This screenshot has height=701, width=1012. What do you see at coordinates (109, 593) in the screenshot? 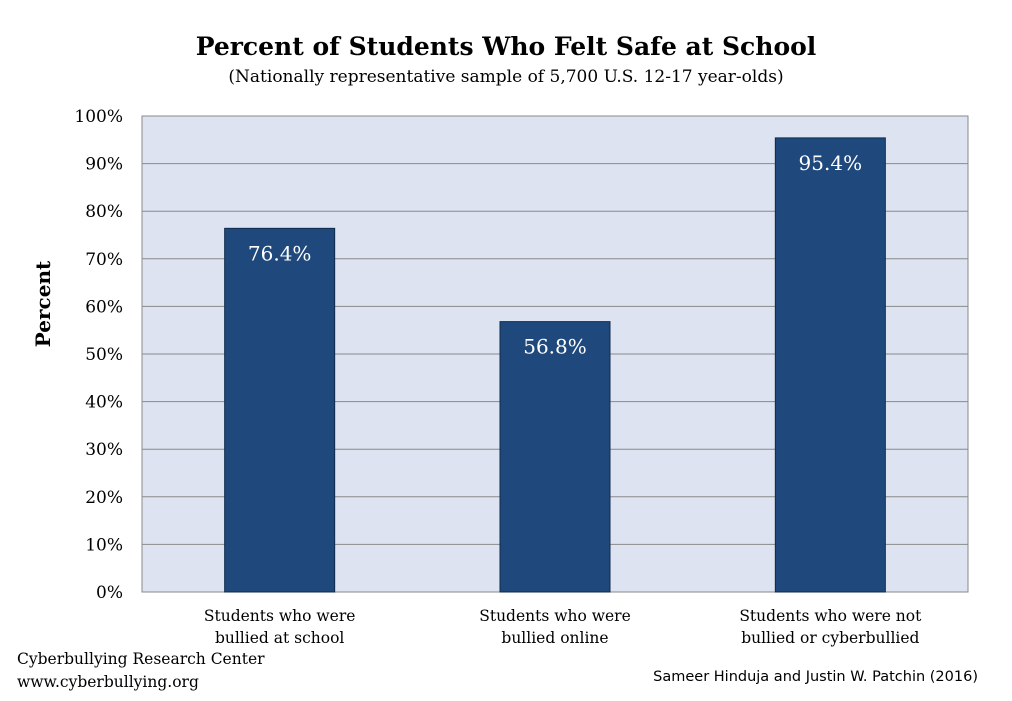
I see `y-tick-label: 0%` at bounding box center [109, 593].